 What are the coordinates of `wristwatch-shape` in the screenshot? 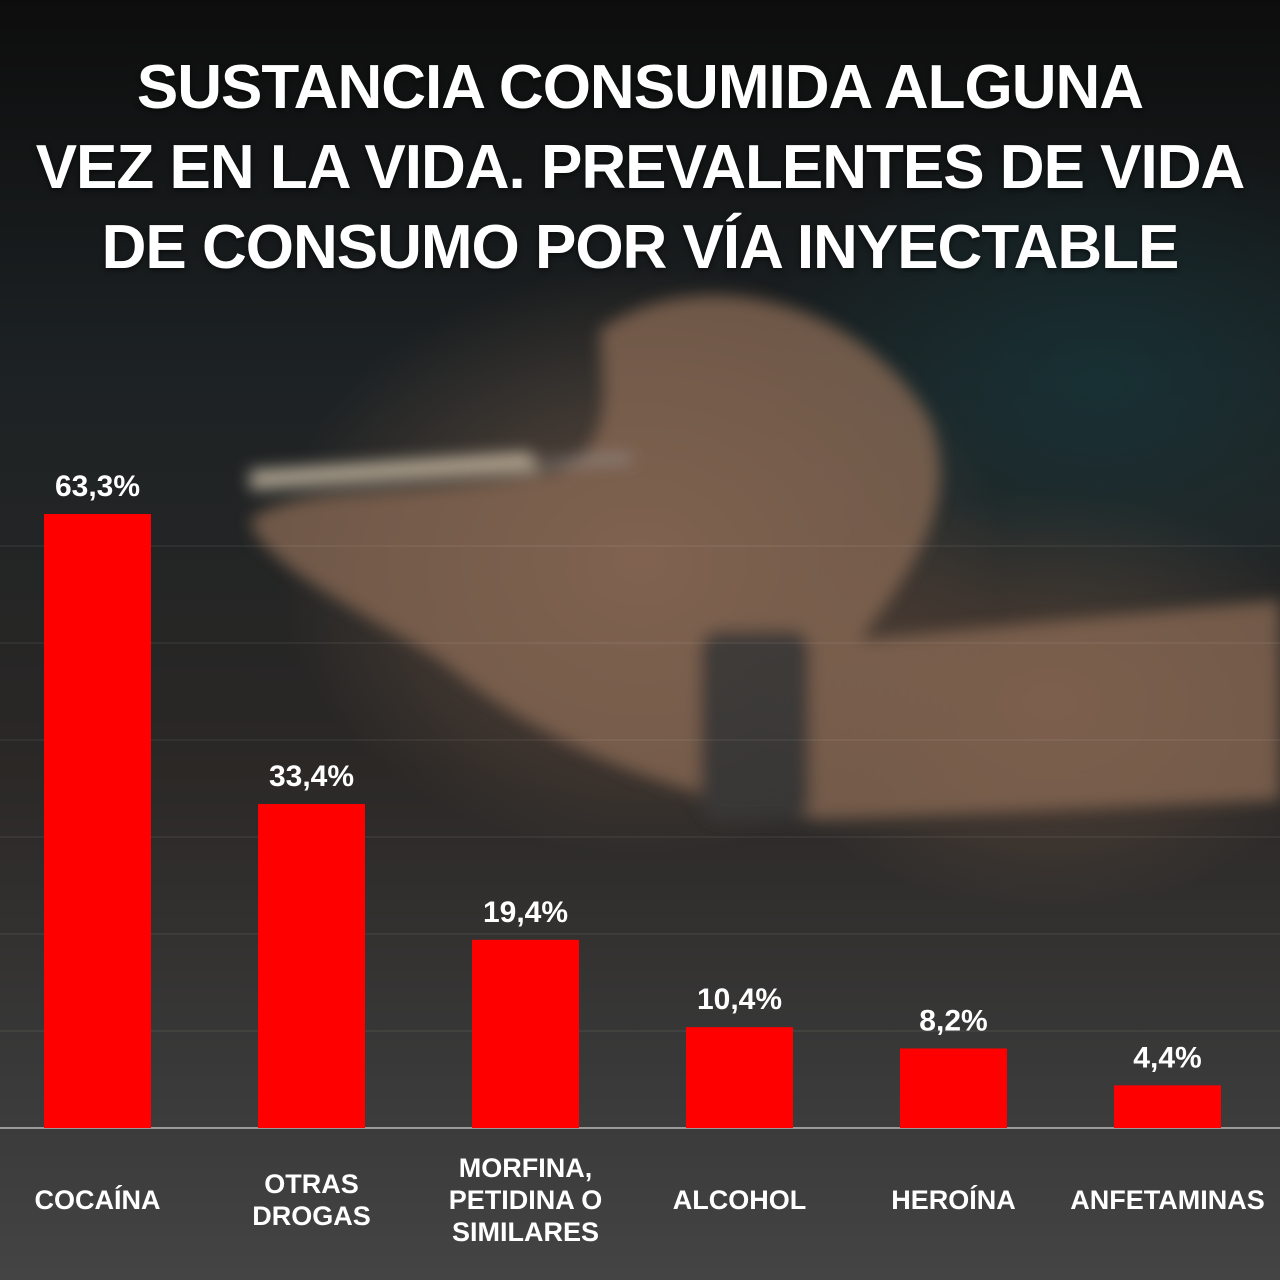 It's located at (755, 725).